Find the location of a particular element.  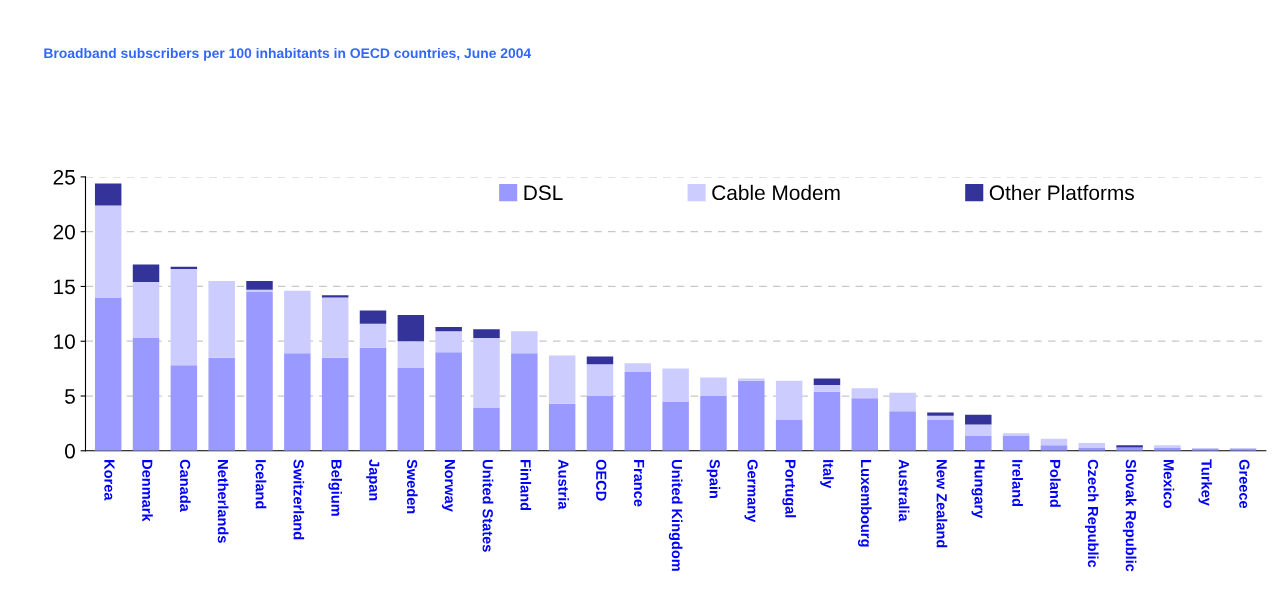

y-tick-label: 20 is located at coordinates (64, 232).